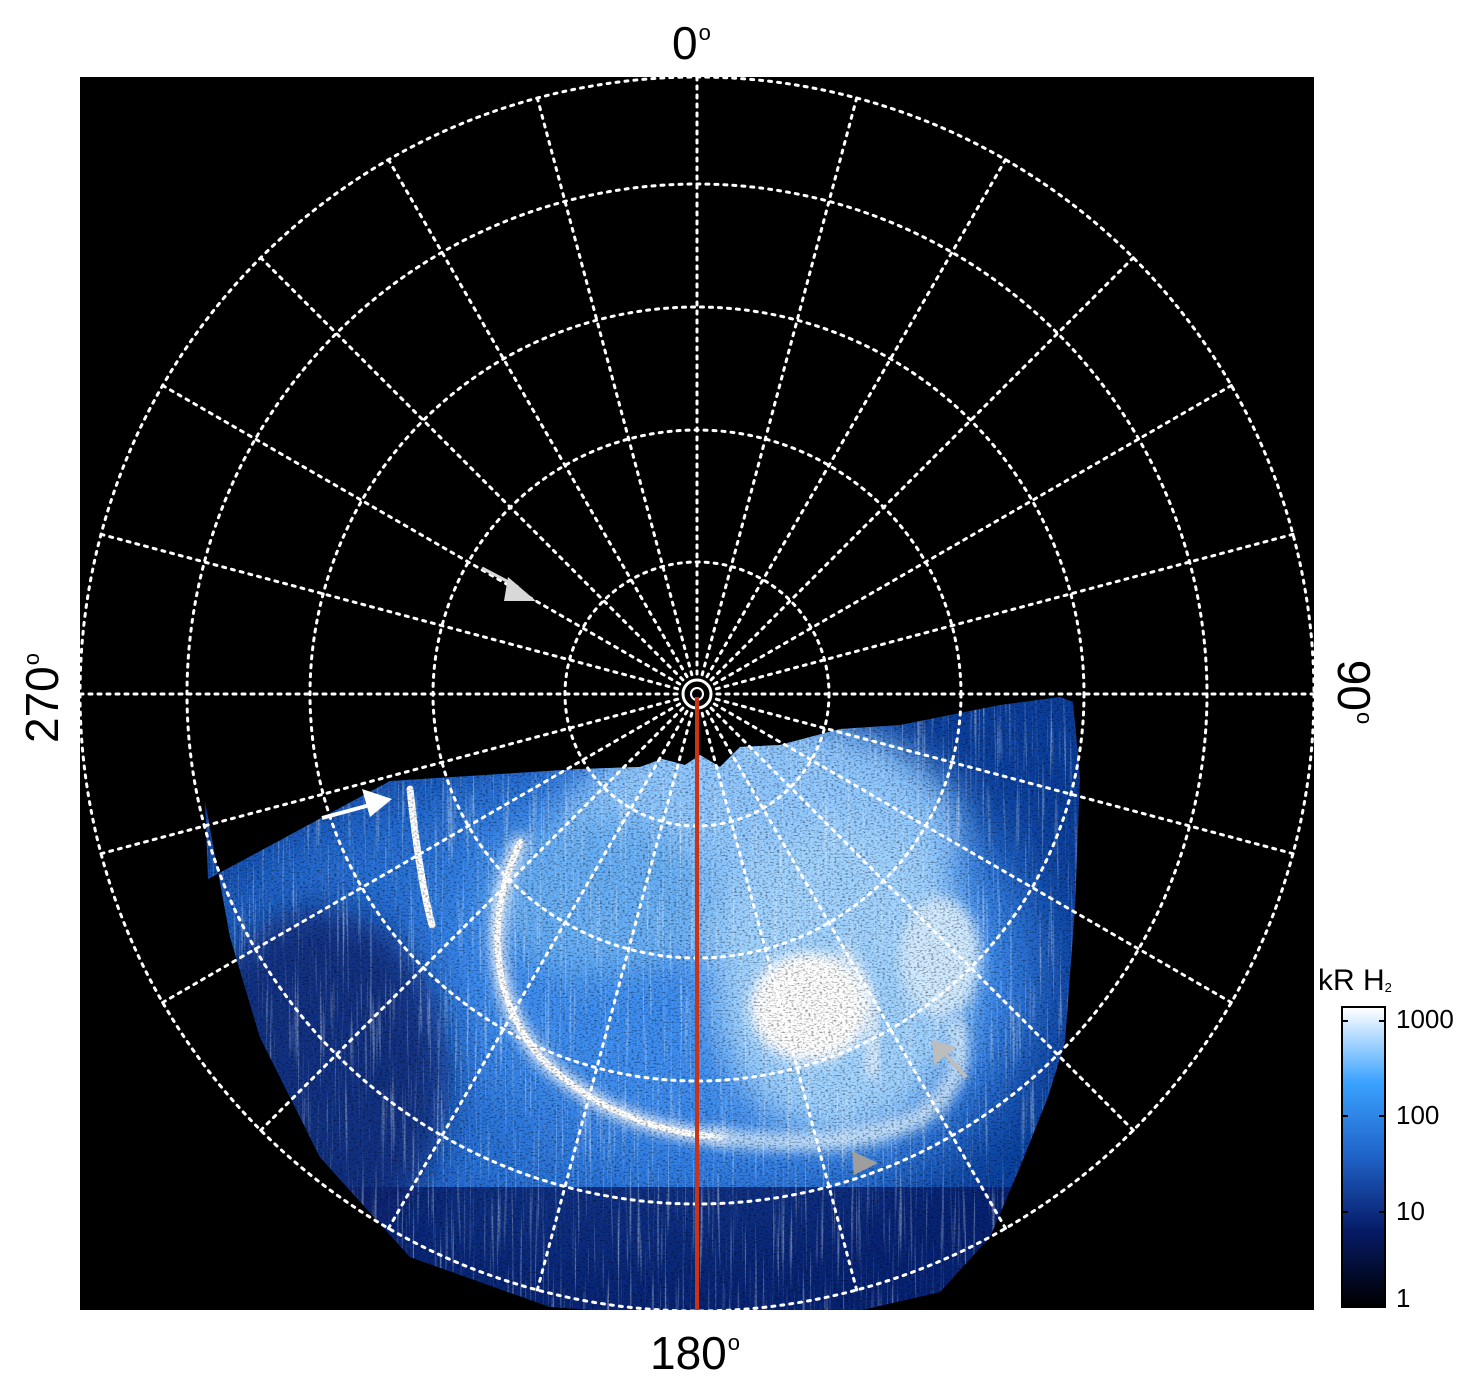  What do you see at coordinates (865, 1163) in the screenshot?
I see `arrow-grey-bottom` at bounding box center [865, 1163].